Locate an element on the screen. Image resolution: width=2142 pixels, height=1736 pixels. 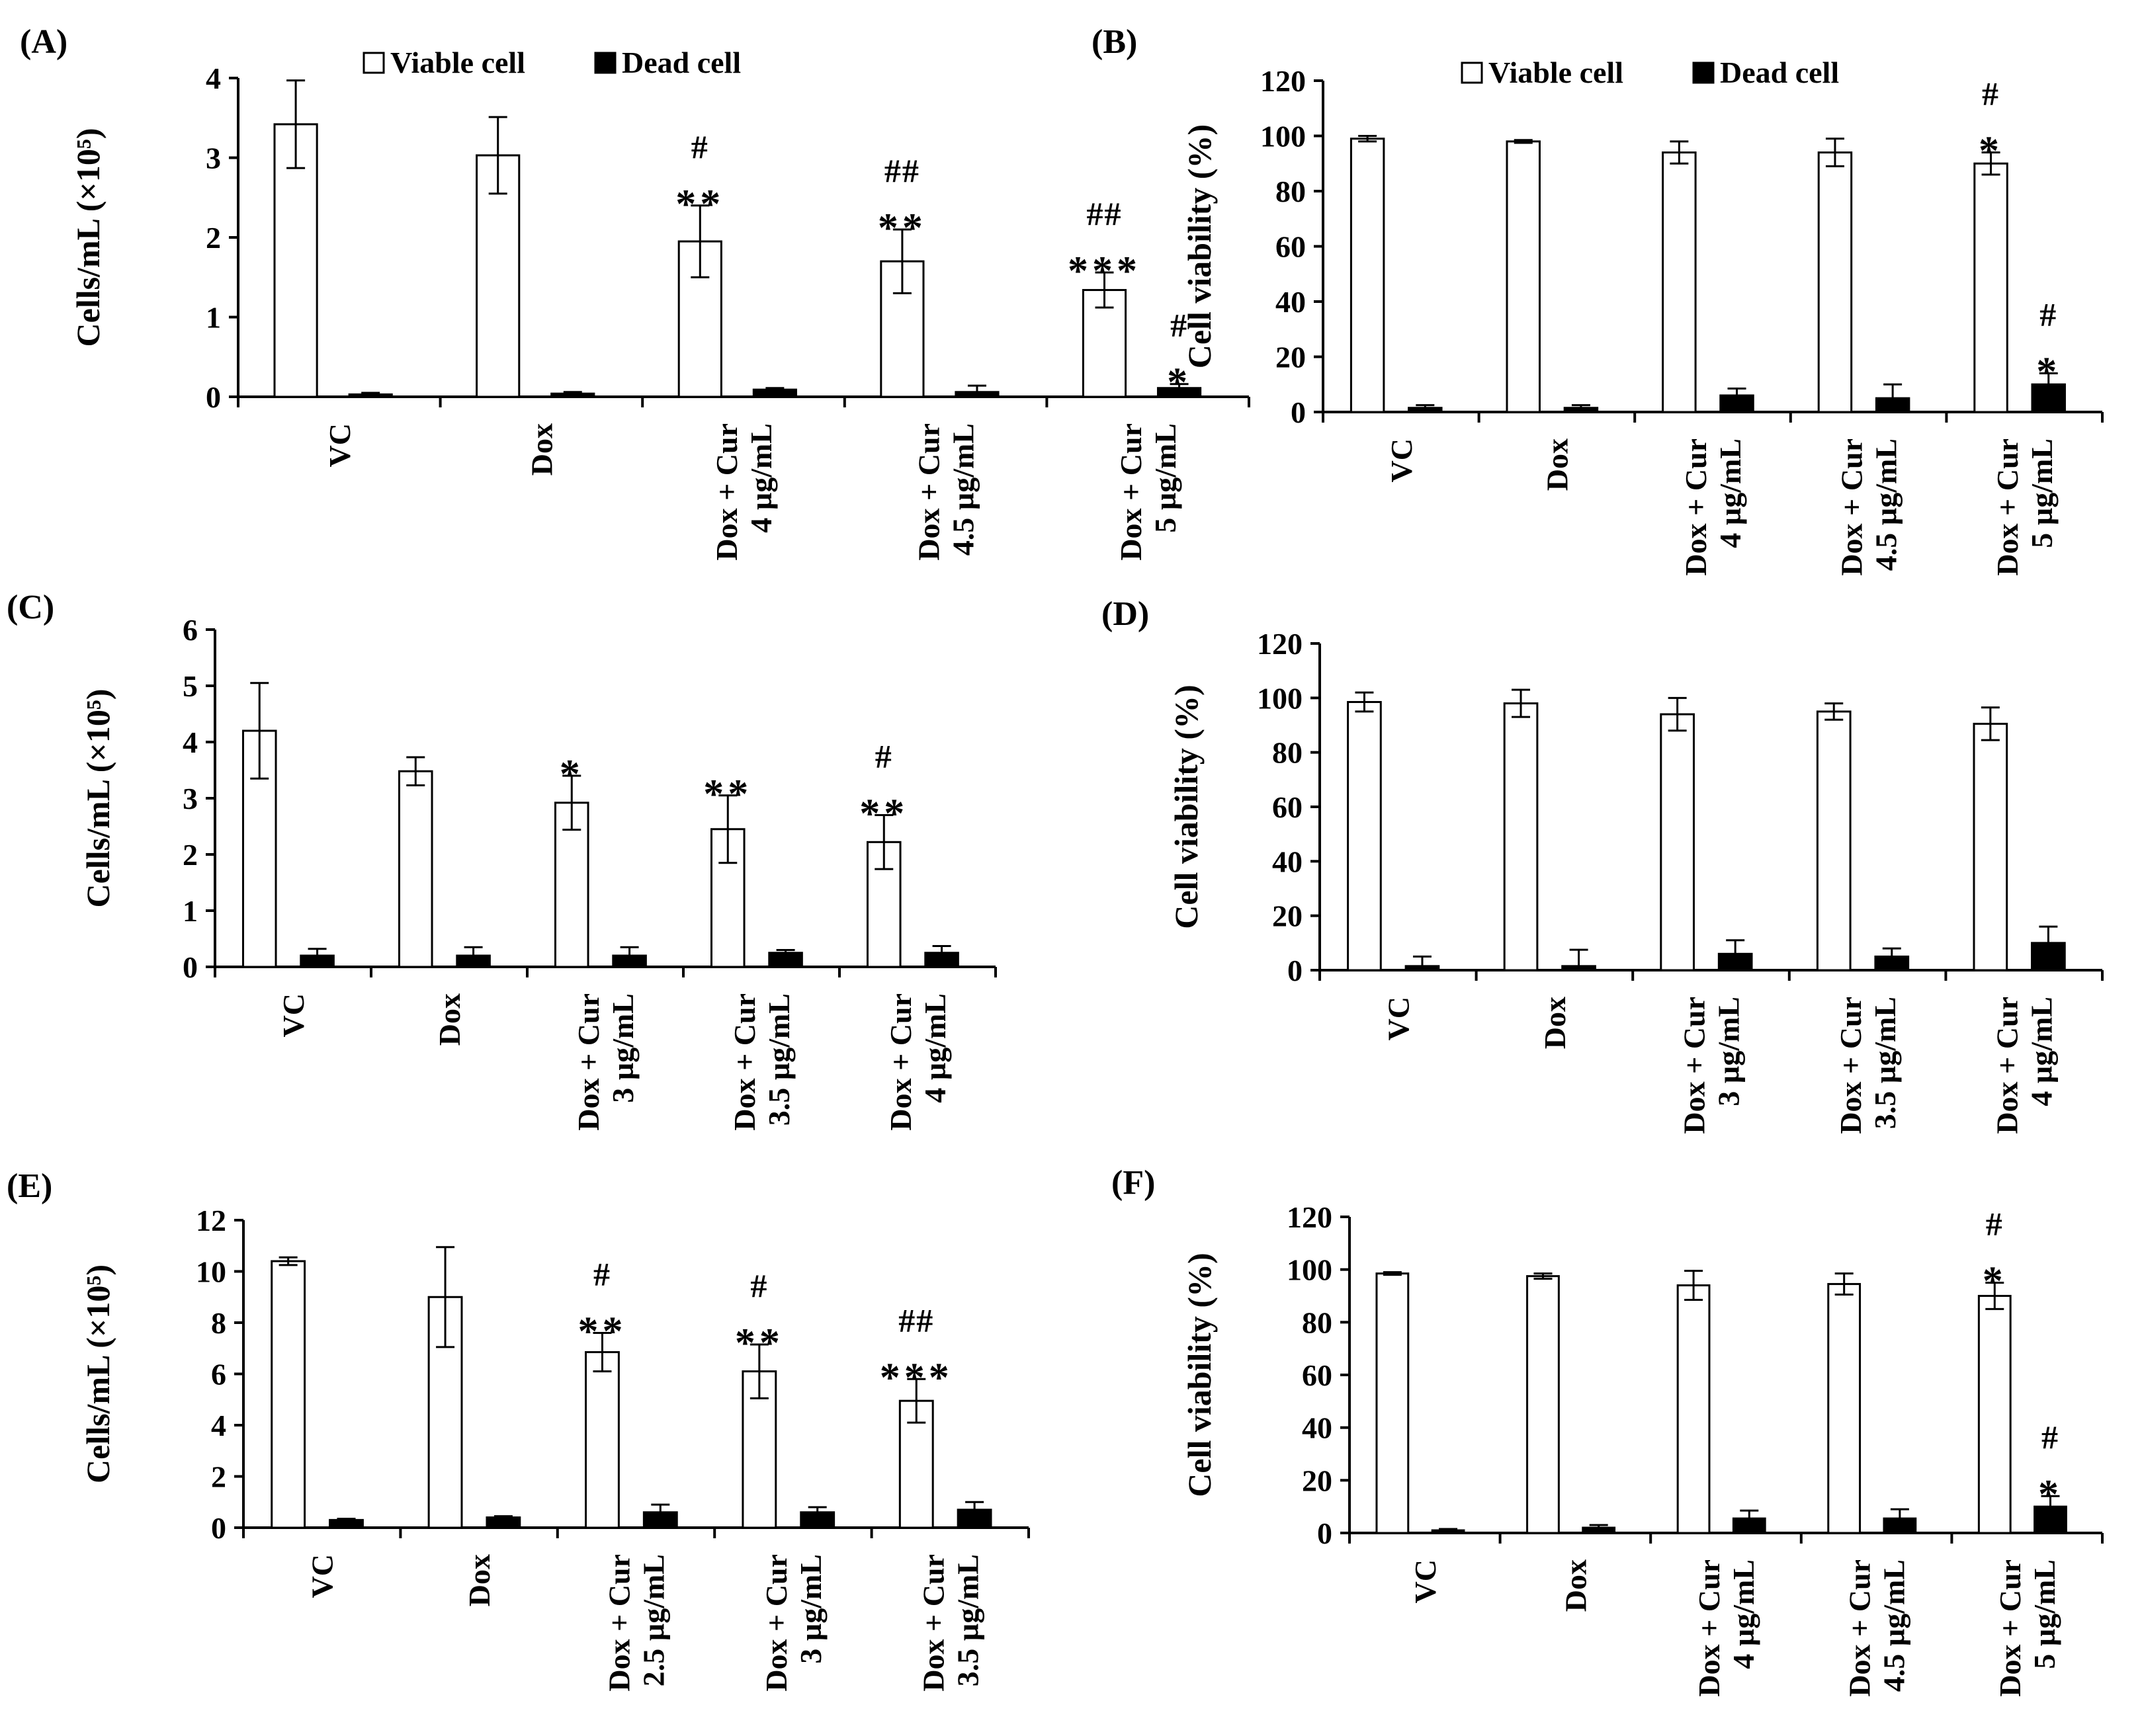
panel-label: (D) is located at coordinates (1125, 614).